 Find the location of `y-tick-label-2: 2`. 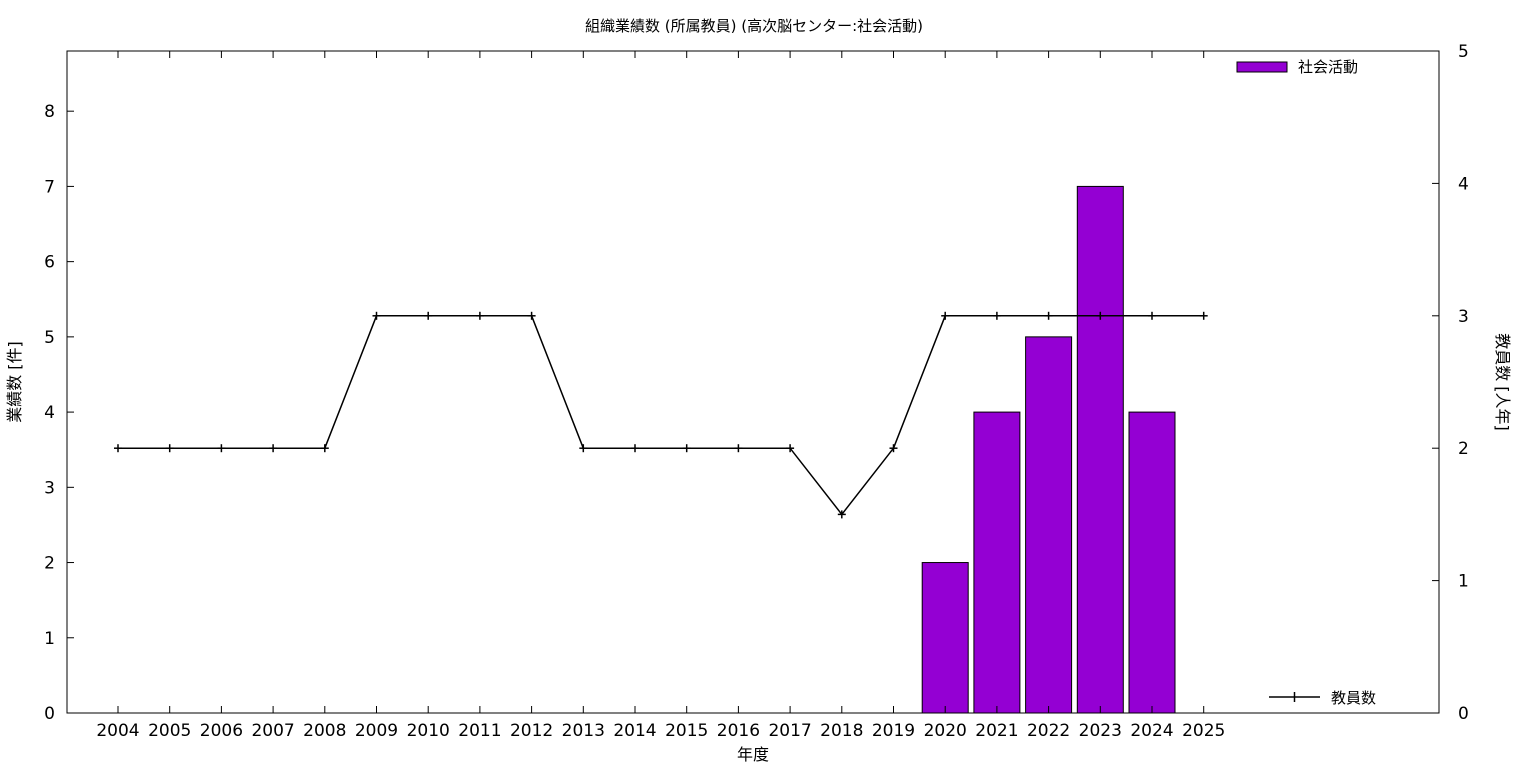

y-tick-label-2: 2 is located at coordinates (49, 564).